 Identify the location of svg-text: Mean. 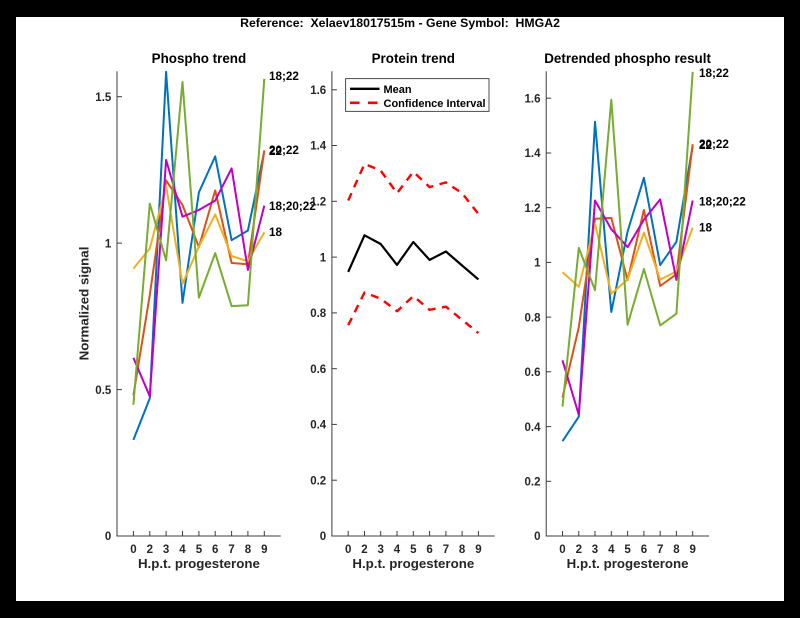
(398, 90).